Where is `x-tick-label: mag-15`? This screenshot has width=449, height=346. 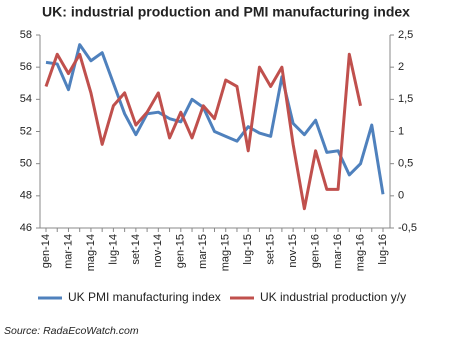 x-tick-label: mag-15 is located at coordinates (226, 252).